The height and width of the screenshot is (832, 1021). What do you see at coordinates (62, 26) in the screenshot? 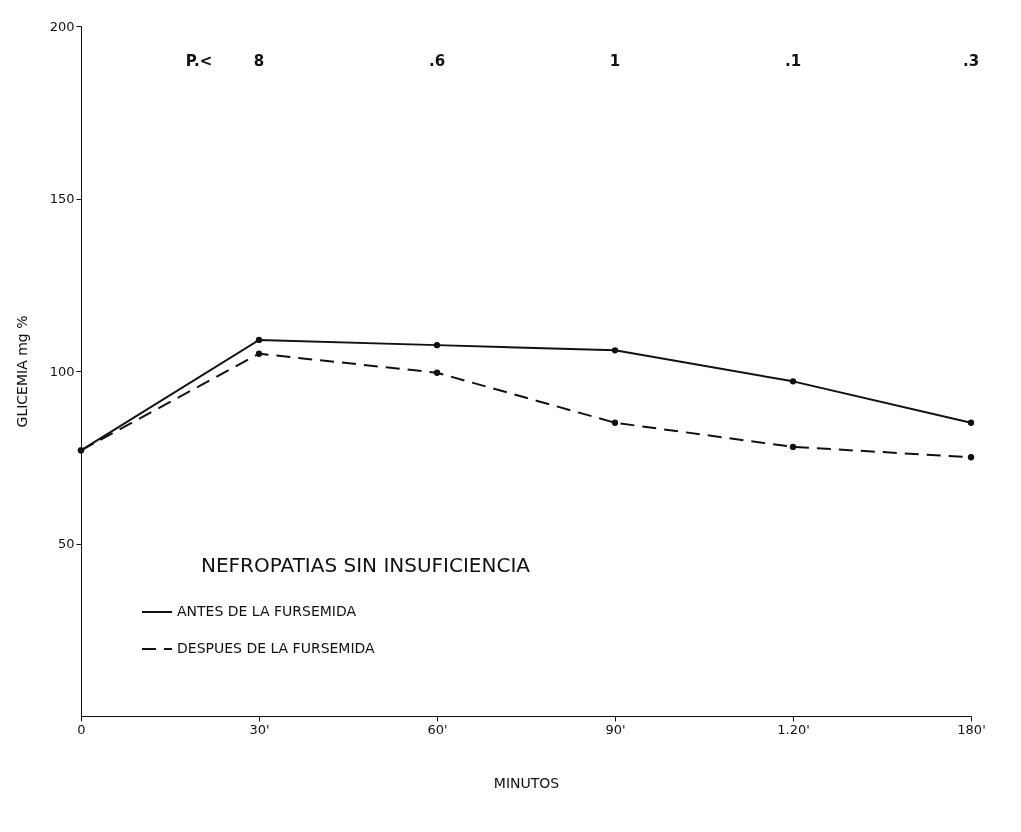
I see `y-tick-label: 200` at bounding box center [62, 26].